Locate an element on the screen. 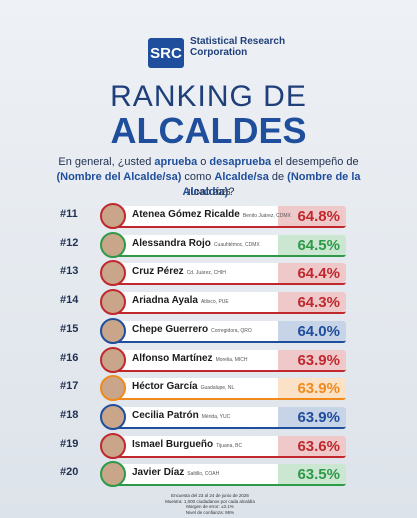 This screenshot has height=518, width=417. question-part: como is located at coordinates (198, 177).